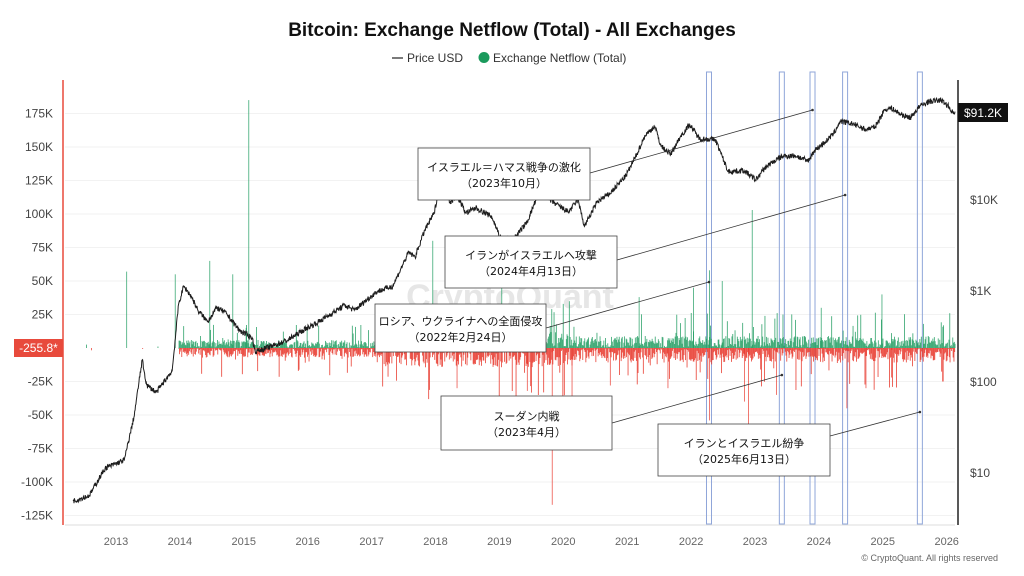 This screenshot has width=1024, height=576. Describe the element at coordinates (731, 227) in the screenshot. I see `annotation-pointer-line` at that location.